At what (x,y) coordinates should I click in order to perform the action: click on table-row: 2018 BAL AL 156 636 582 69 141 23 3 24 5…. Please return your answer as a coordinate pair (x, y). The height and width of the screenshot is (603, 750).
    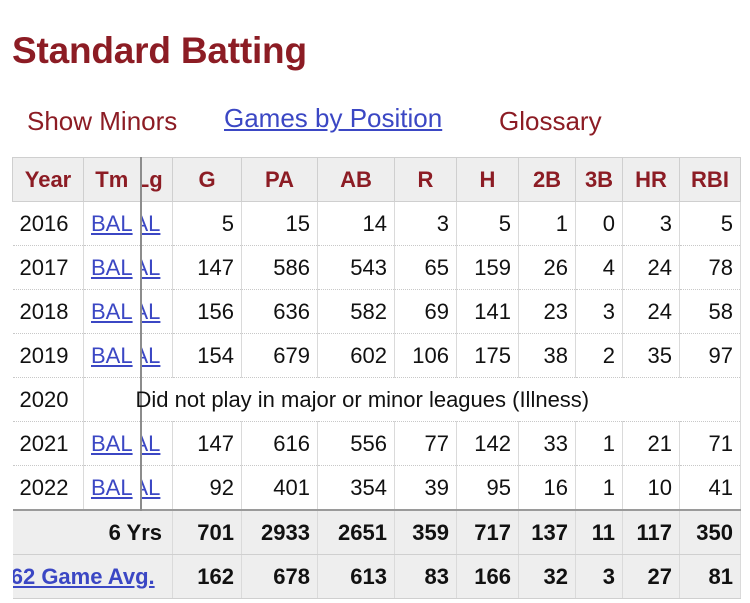
    Looking at the image, I should click on (376, 311).